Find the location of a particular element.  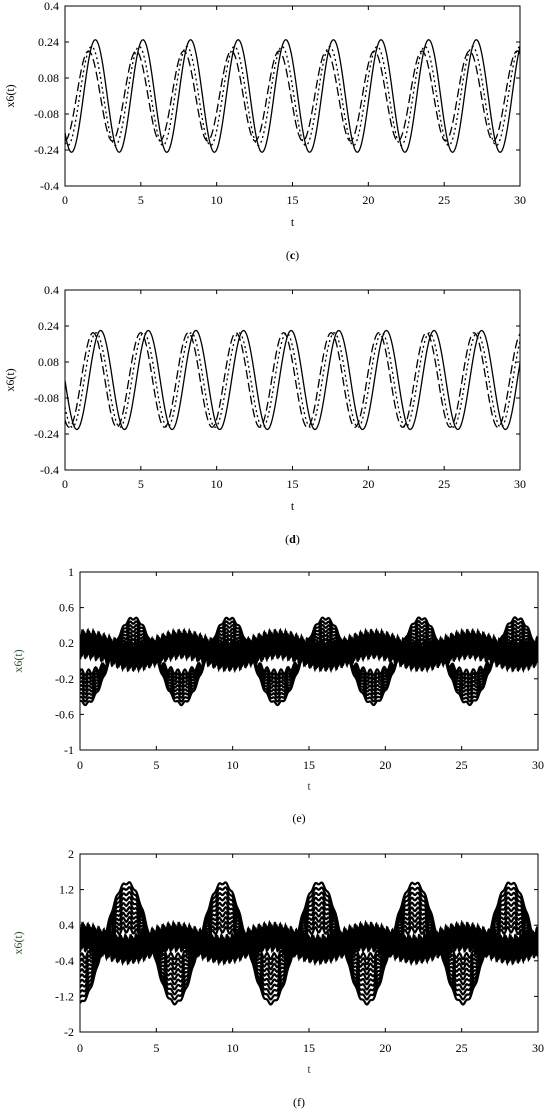

series-line-dotted is located at coordinates (292, 96).